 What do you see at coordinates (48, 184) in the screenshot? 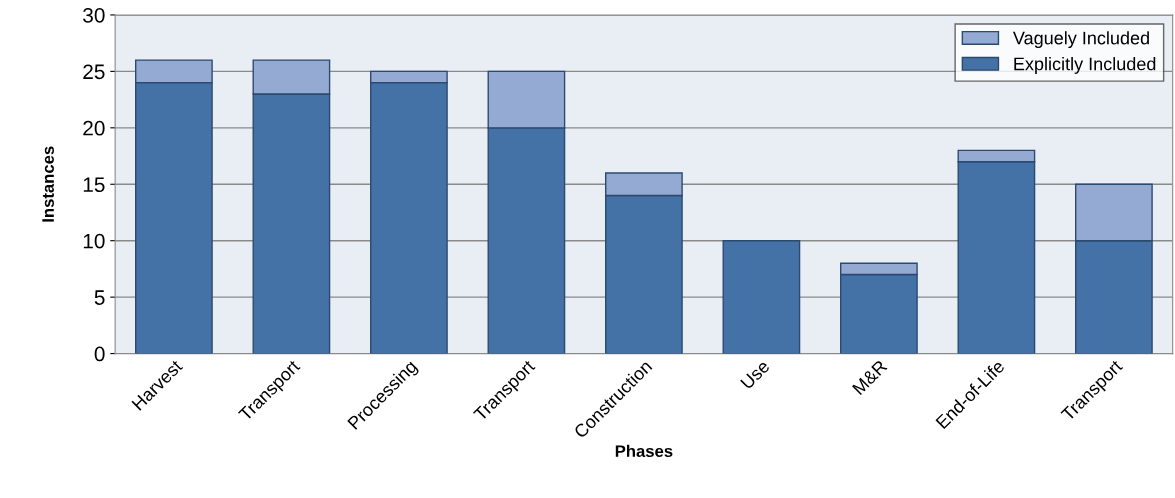
I see `y-axis-title: Instances` at bounding box center [48, 184].